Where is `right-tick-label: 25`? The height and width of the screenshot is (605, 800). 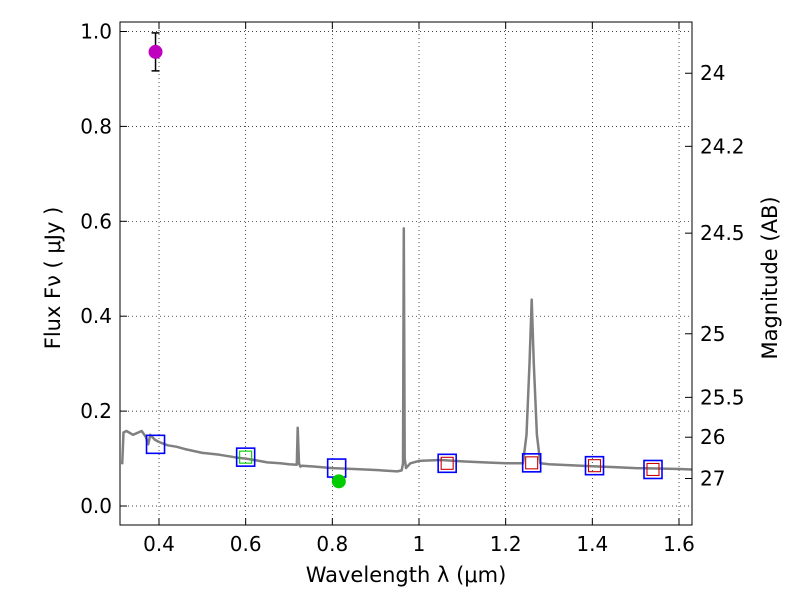
right-tick-label: 25 is located at coordinates (712, 334).